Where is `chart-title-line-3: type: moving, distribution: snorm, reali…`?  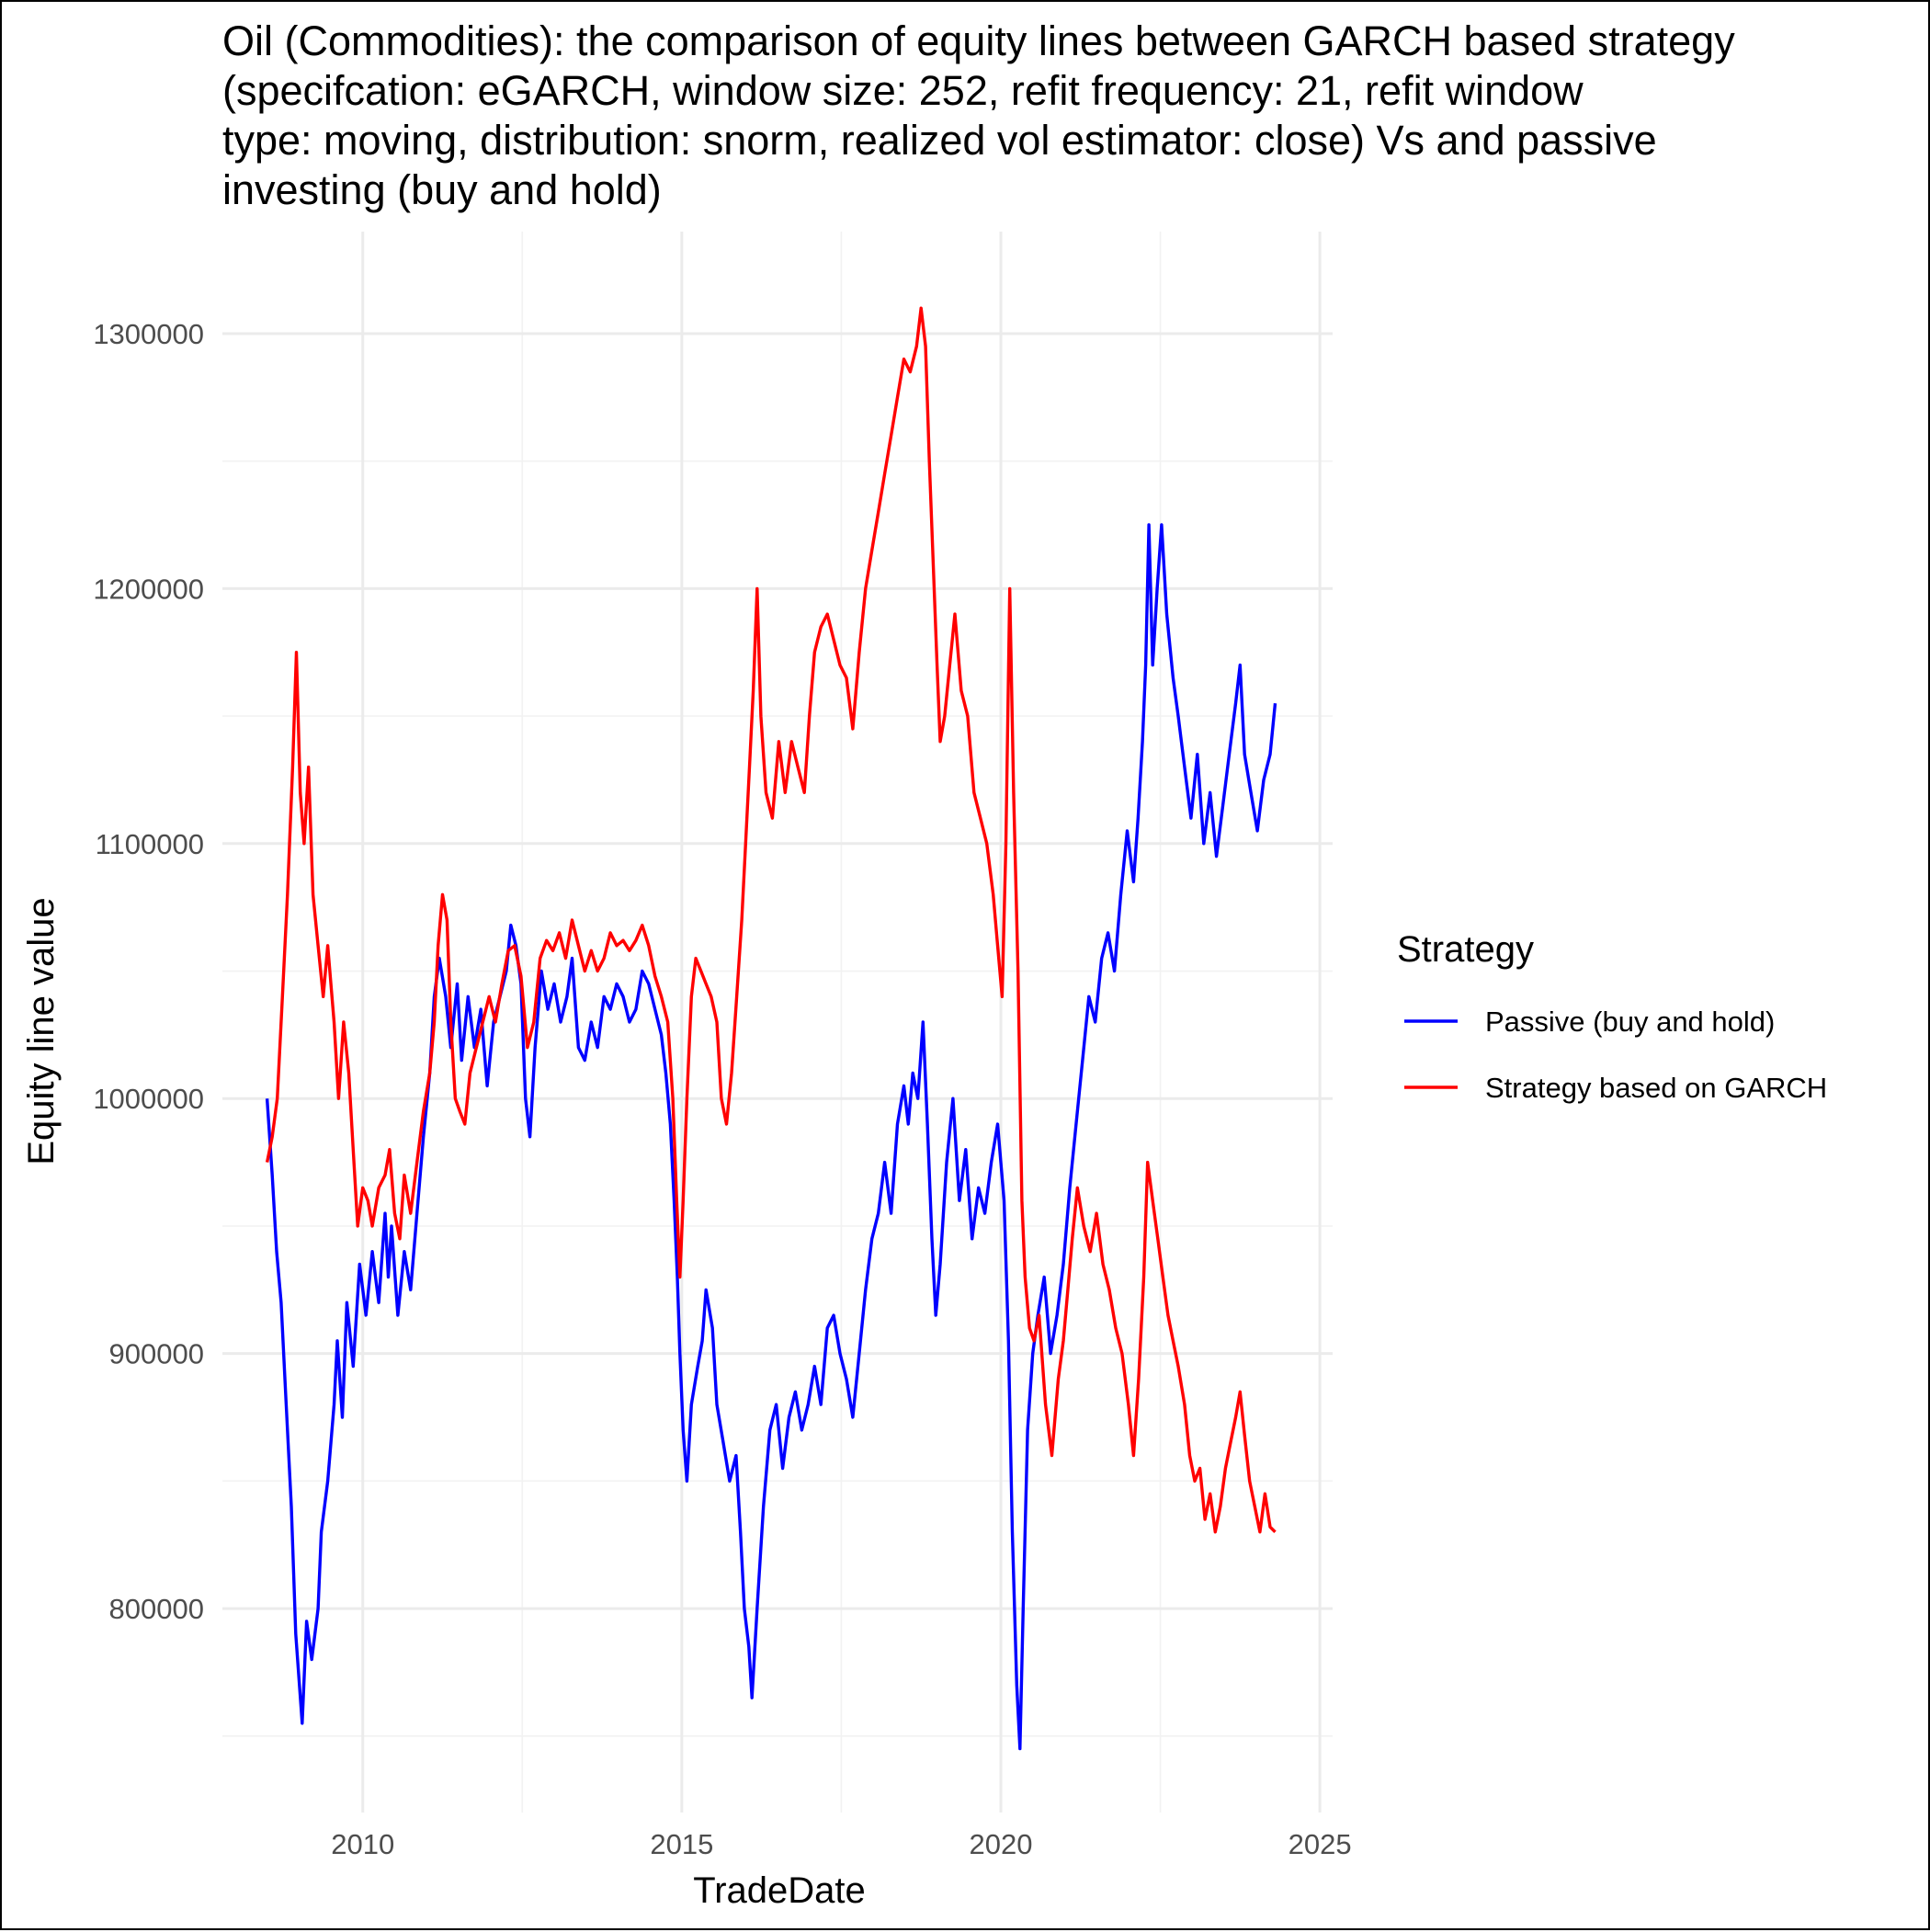 chart-title-line-3: type: moving, distribution: snorm, reali… is located at coordinates (939, 141).